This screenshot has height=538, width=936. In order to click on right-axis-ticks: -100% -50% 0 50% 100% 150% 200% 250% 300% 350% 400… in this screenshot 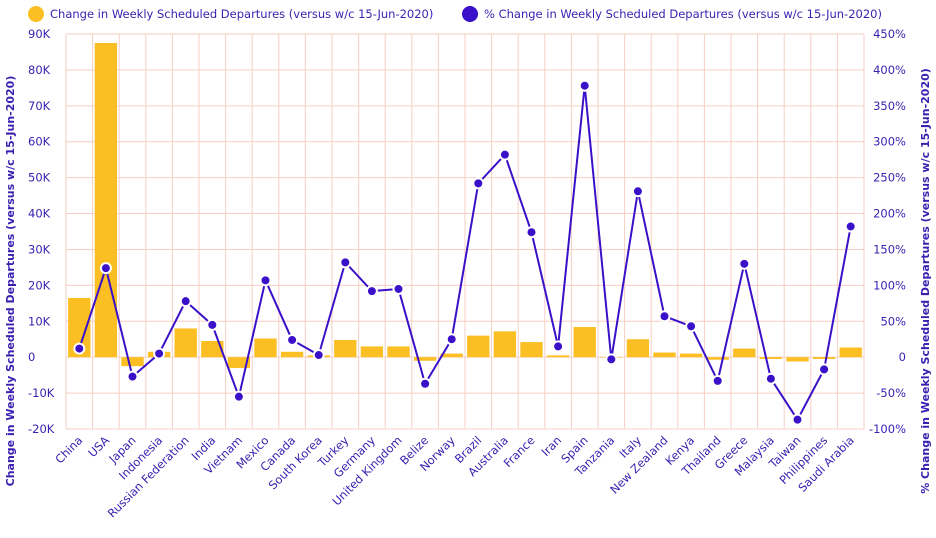, I will do `click(887, 231)`.